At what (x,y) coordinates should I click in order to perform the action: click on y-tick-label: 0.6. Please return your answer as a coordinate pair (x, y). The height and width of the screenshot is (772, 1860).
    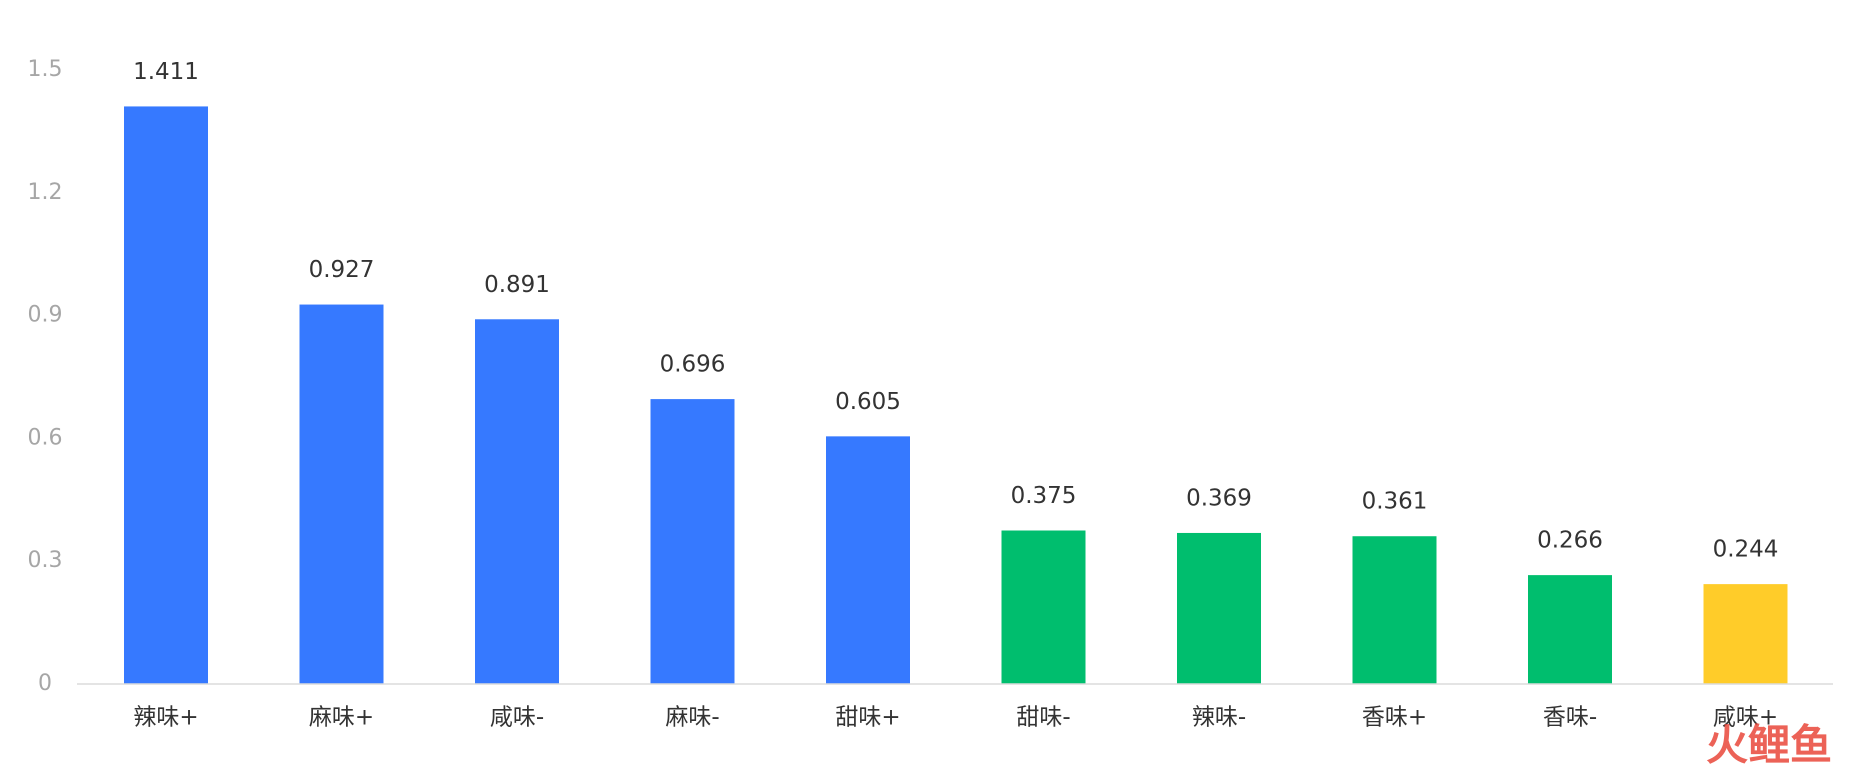
    Looking at the image, I should click on (45, 437).